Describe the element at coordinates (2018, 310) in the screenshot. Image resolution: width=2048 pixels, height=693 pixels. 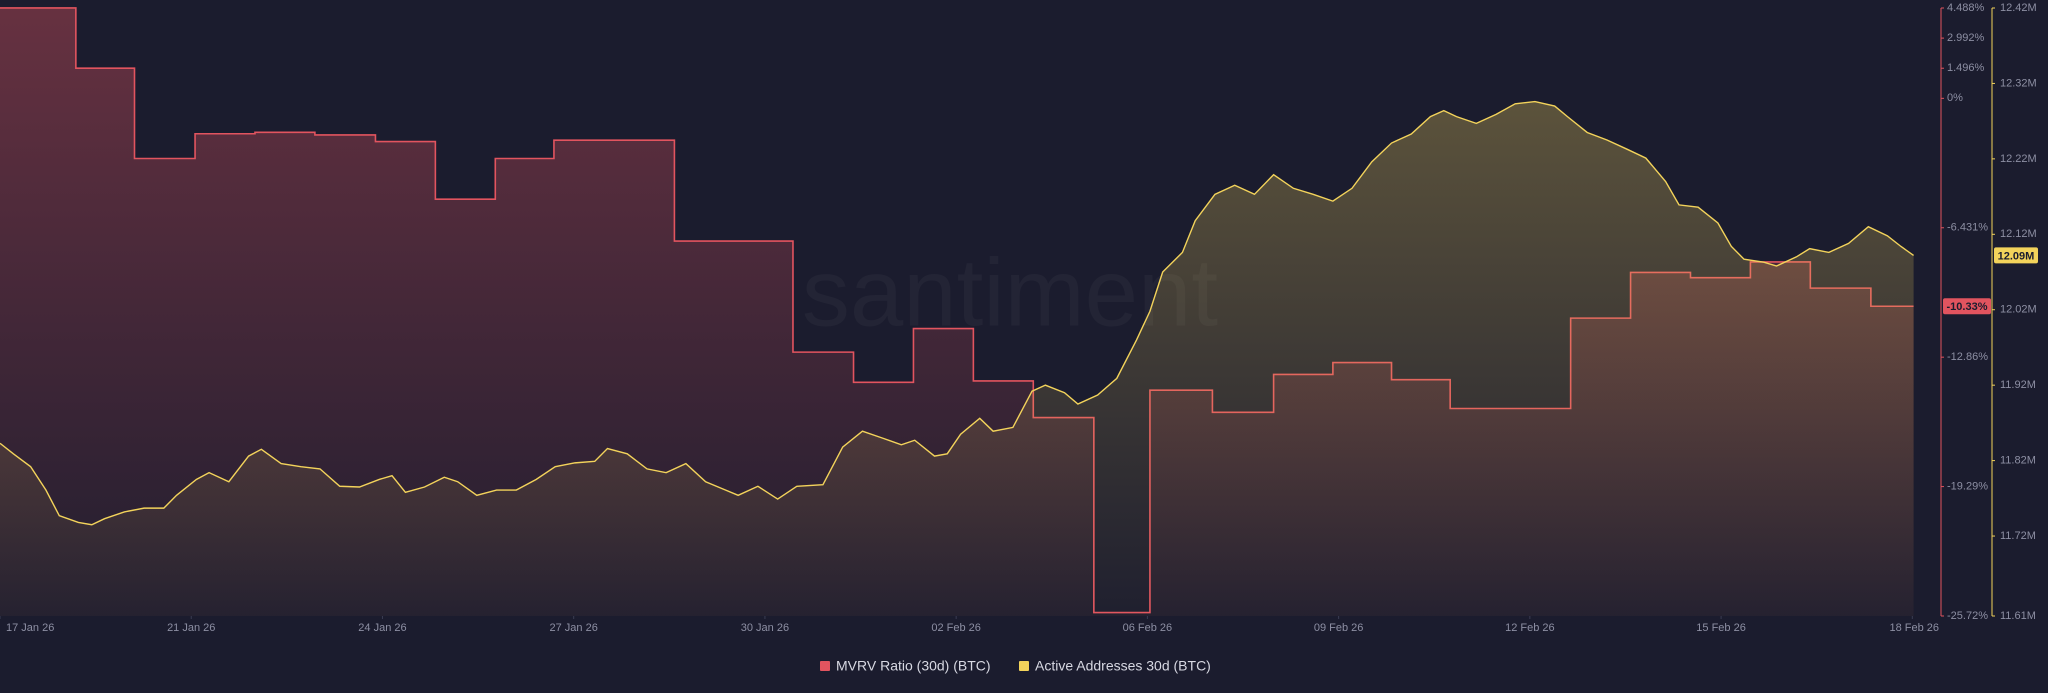
I see `y2-tick-label: 12.02M` at that location.